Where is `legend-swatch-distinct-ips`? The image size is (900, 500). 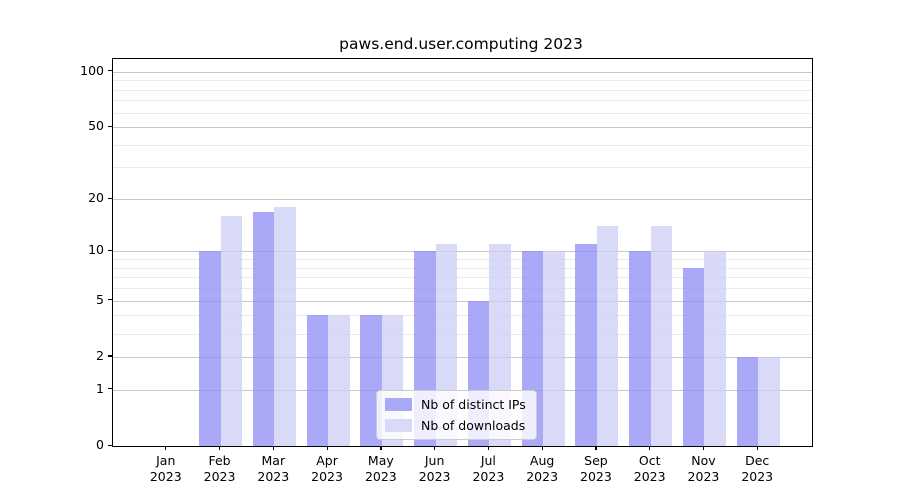
legend-swatch-distinct-ips is located at coordinates (398, 404).